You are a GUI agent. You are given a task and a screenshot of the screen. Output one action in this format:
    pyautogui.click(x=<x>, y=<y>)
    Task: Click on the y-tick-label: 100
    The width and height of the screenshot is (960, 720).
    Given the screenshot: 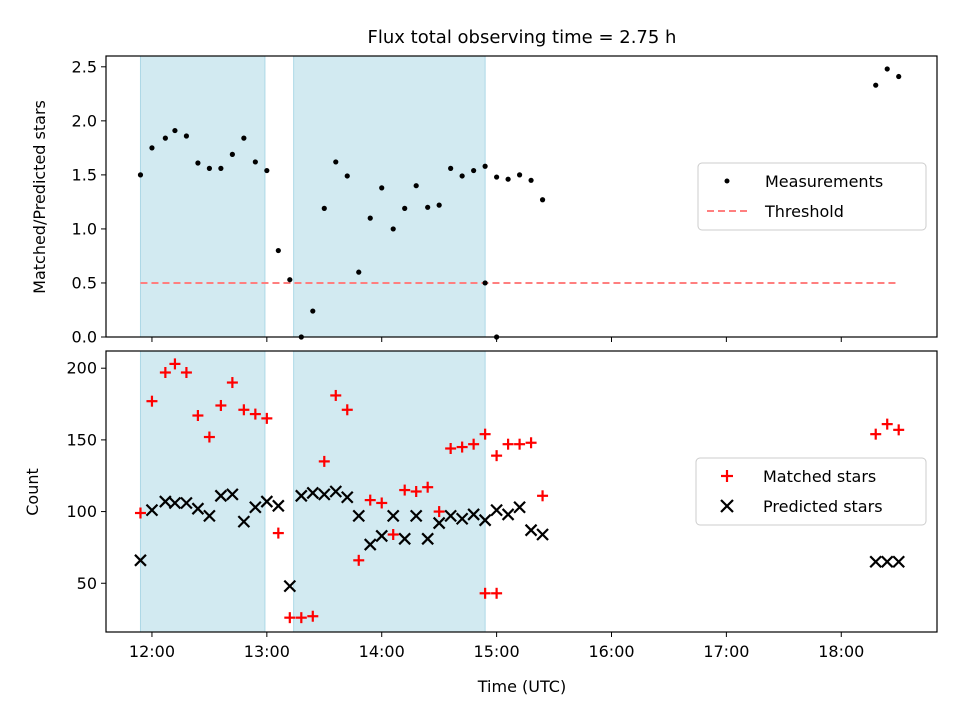 What is the action you would take?
    pyautogui.click(x=81, y=511)
    